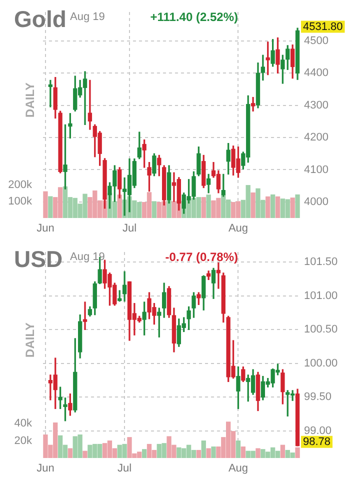 The height and width of the screenshot is (503, 348). What do you see at coordinates (20, 202) in the screenshot?
I see `y2-tick-label: 100k` at bounding box center [20, 202].